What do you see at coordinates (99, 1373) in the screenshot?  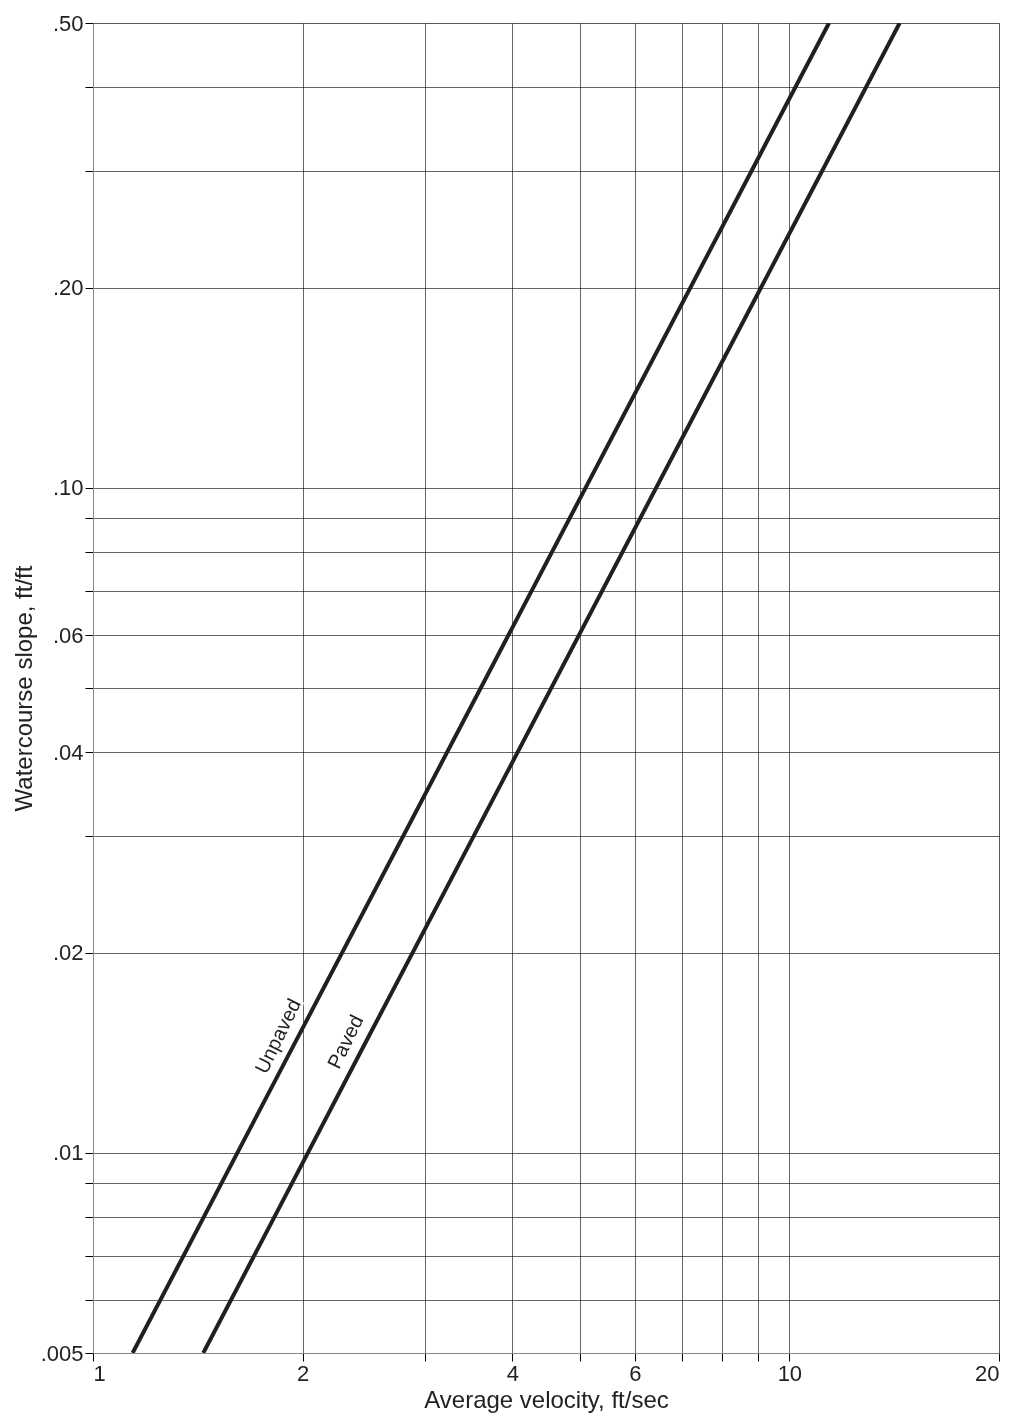 I see `x-tick-label: 1` at bounding box center [99, 1373].